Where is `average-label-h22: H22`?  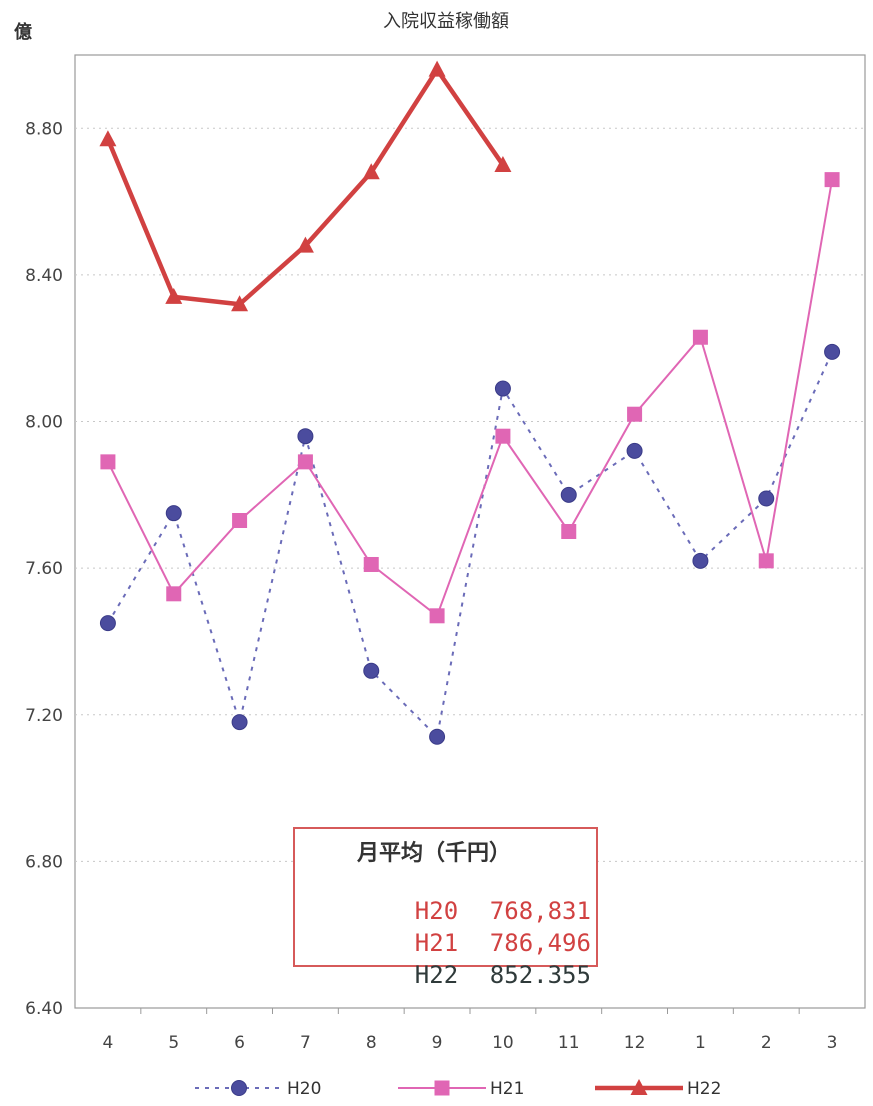 average-label-h22: H22 is located at coordinates (436, 975).